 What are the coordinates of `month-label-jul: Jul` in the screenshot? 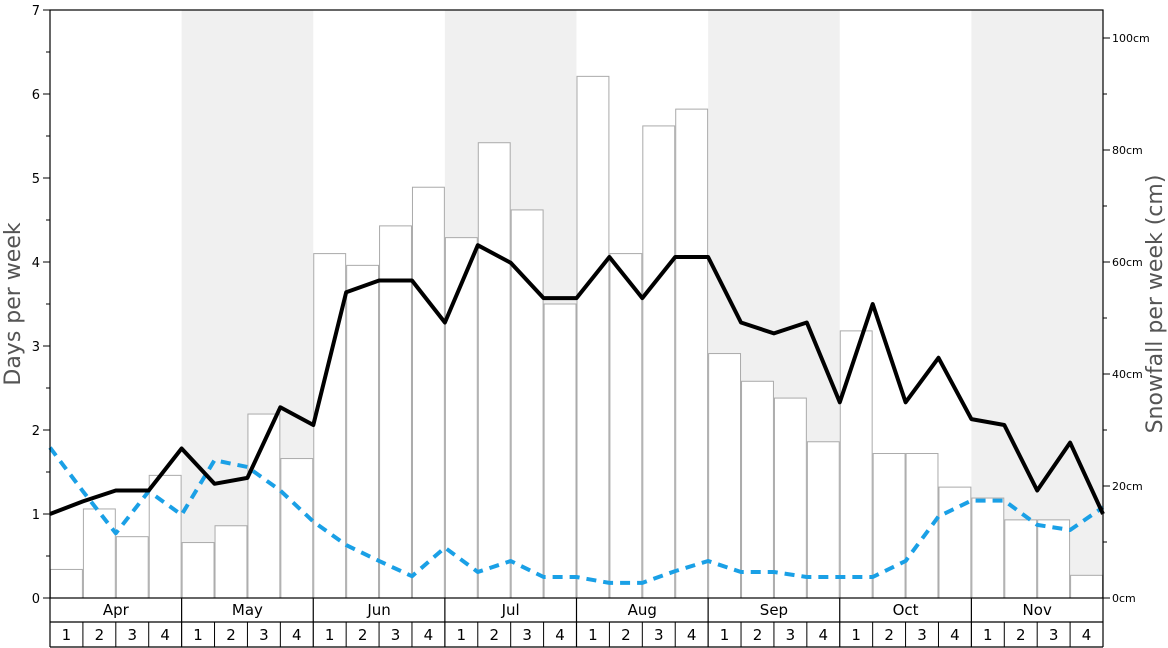 It's located at (510, 610).